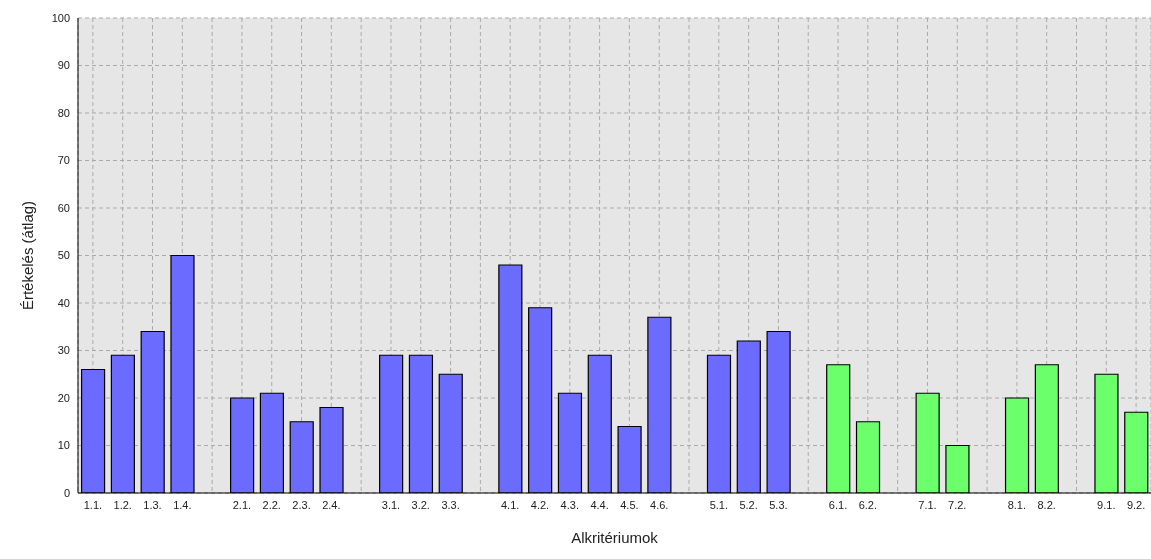 The image size is (1151, 559). I want to click on x-tick-label: 4.3., so click(569, 504).